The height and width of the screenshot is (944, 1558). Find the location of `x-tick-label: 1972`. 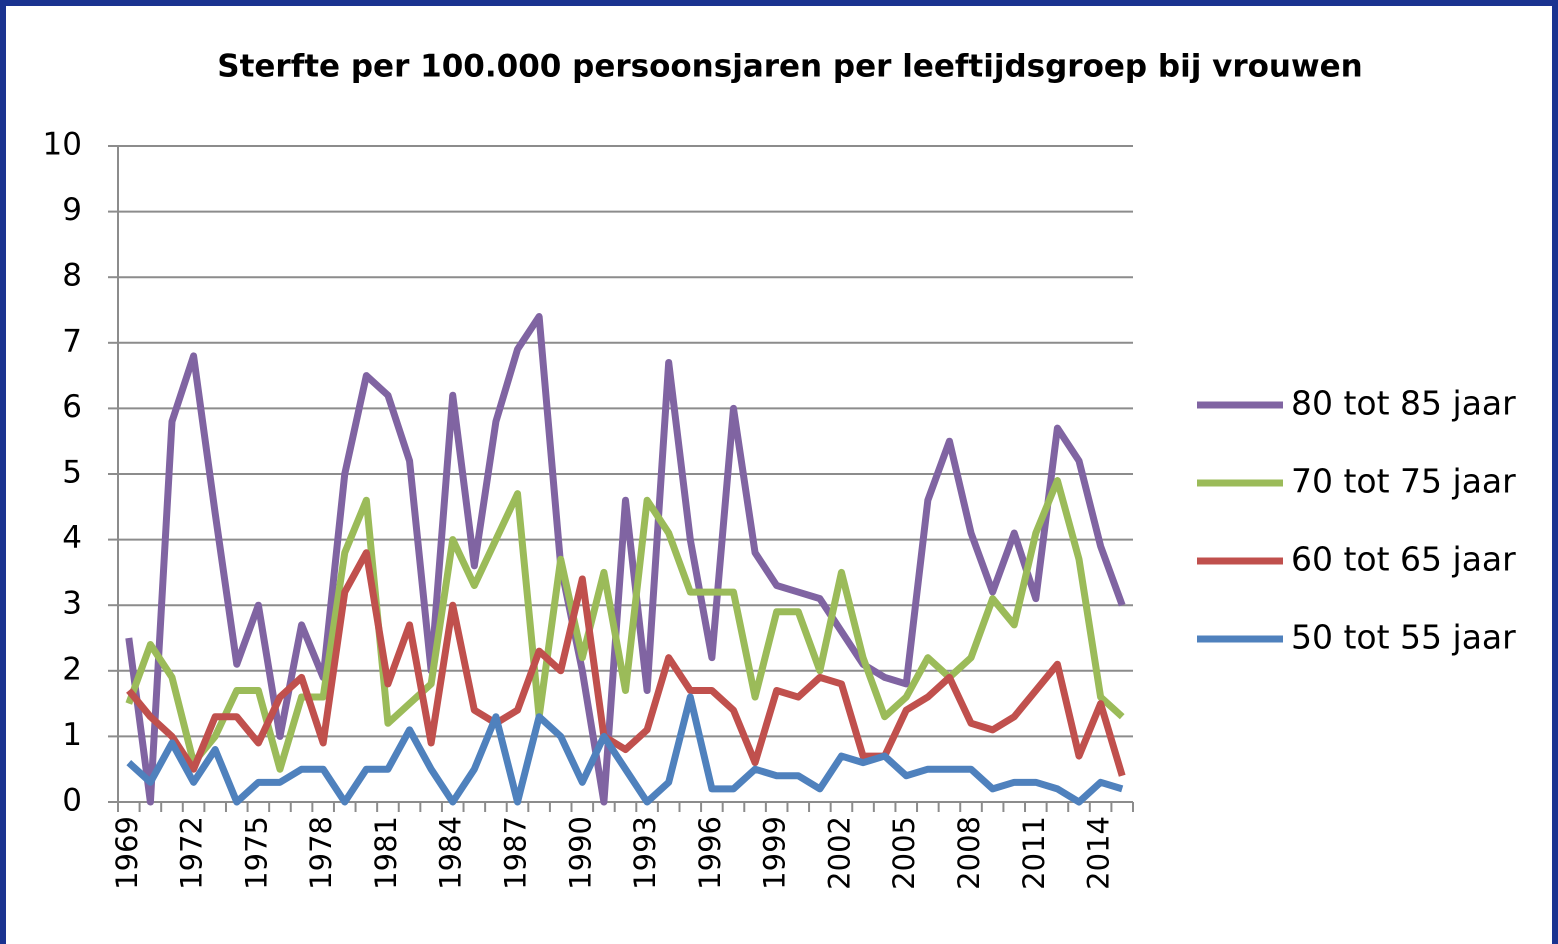

x-tick-label: 1972 is located at coordinates (192, 853).